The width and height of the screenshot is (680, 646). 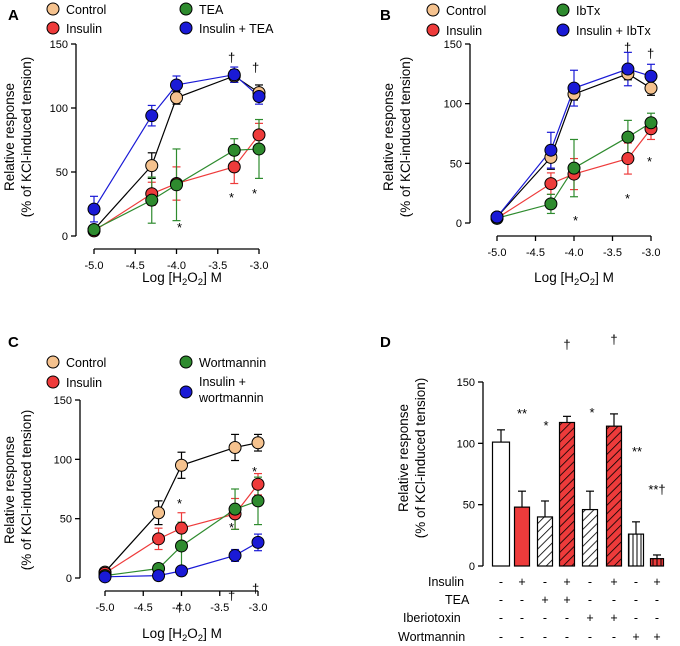 What do you see at coordinates (235, 509) in the screenshot?
I see `data-point-c-green` at bounding box center [235, 509].